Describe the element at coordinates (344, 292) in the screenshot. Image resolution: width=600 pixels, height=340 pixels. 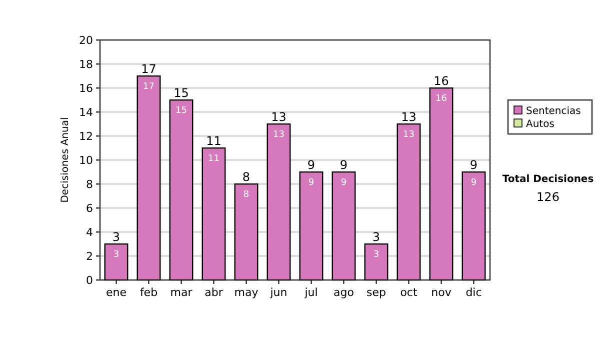
I see `x-tick-label: ago` at that location.